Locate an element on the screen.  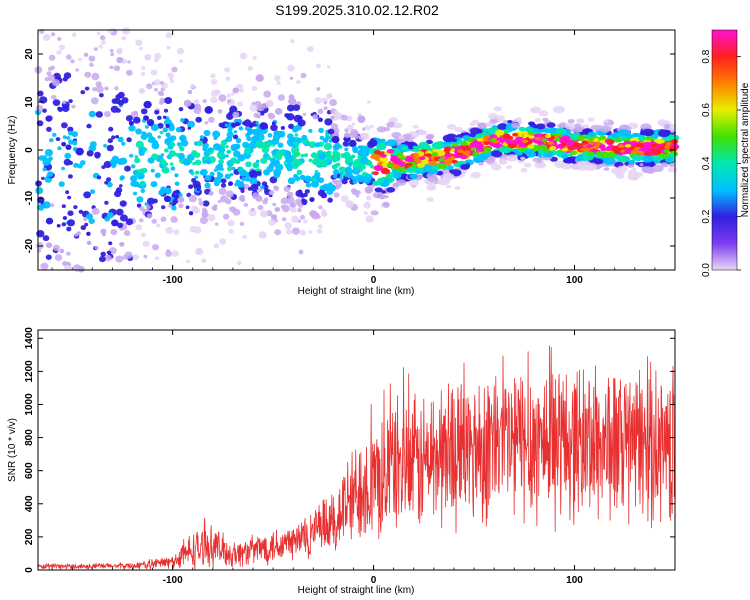
y-tick-label: -20 is located at coordinates (29, 245).